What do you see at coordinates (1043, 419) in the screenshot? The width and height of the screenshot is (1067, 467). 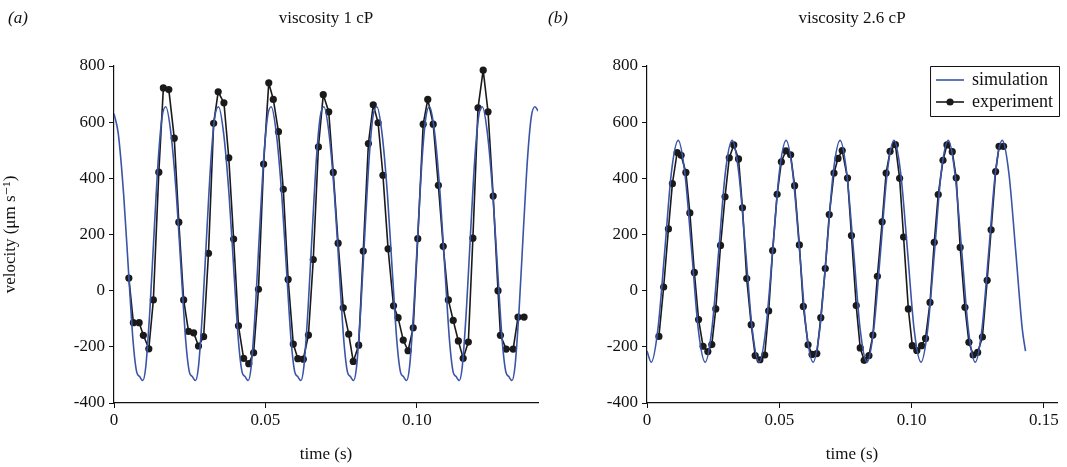 I see `x-tick-label: 0.15` at bounding box center [1043, 419].